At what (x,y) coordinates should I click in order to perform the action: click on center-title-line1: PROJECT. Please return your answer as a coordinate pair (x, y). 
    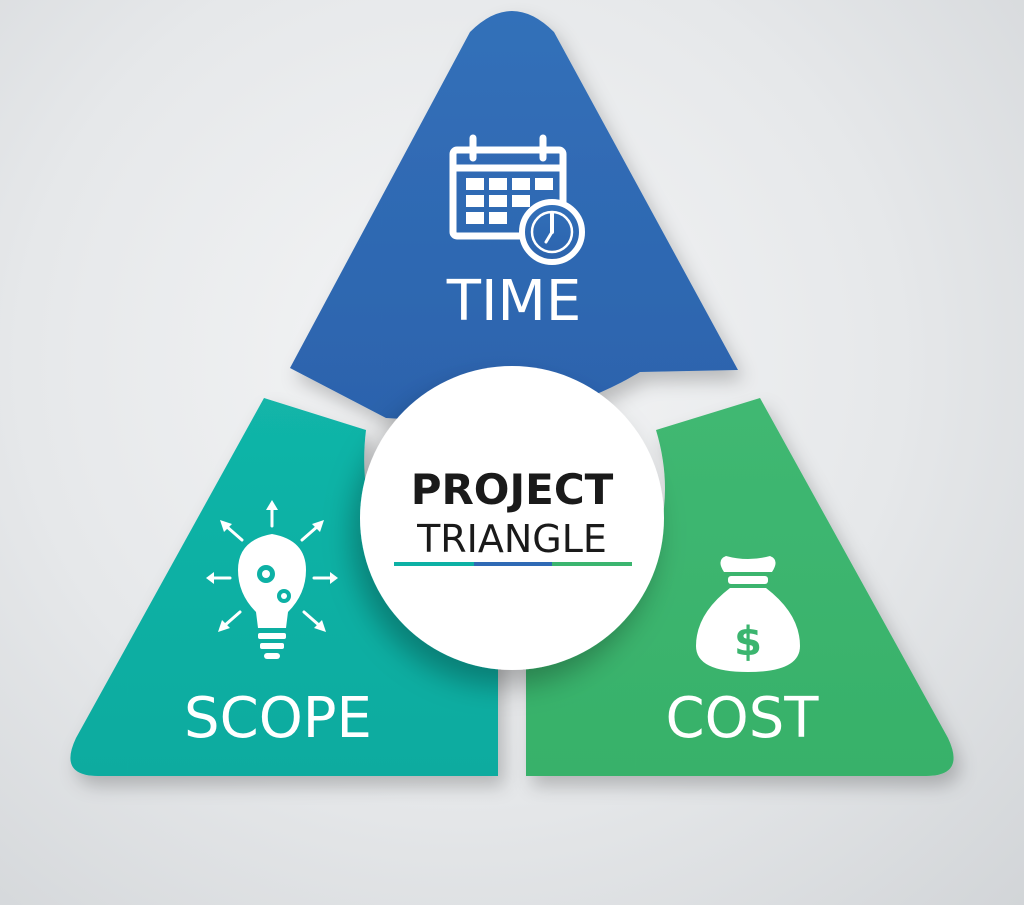
    Looking at the image, I should click on (512, 489).